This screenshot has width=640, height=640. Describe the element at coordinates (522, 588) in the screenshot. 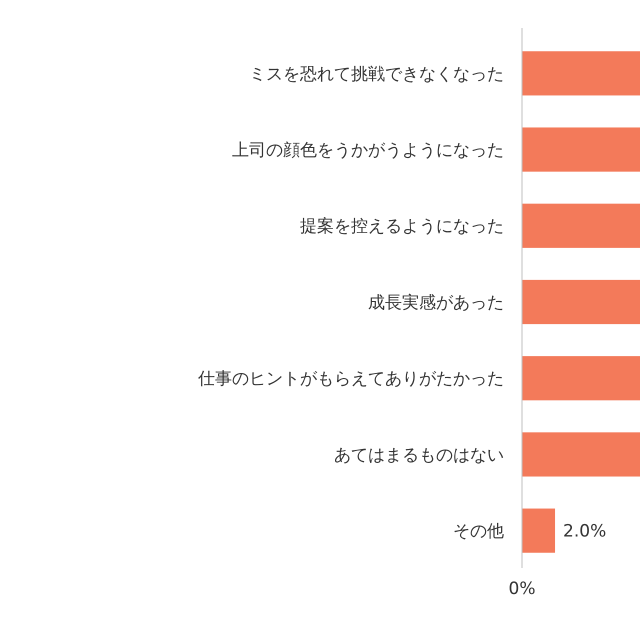

I see `annotation: 0%` at that location.